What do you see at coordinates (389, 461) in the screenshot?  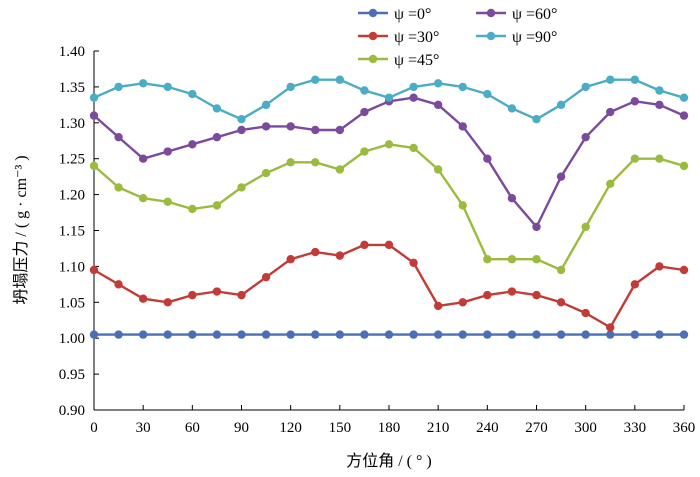 I see `x-axis-label: 方位角 / ( ° )` at bounding box center [389, 461].